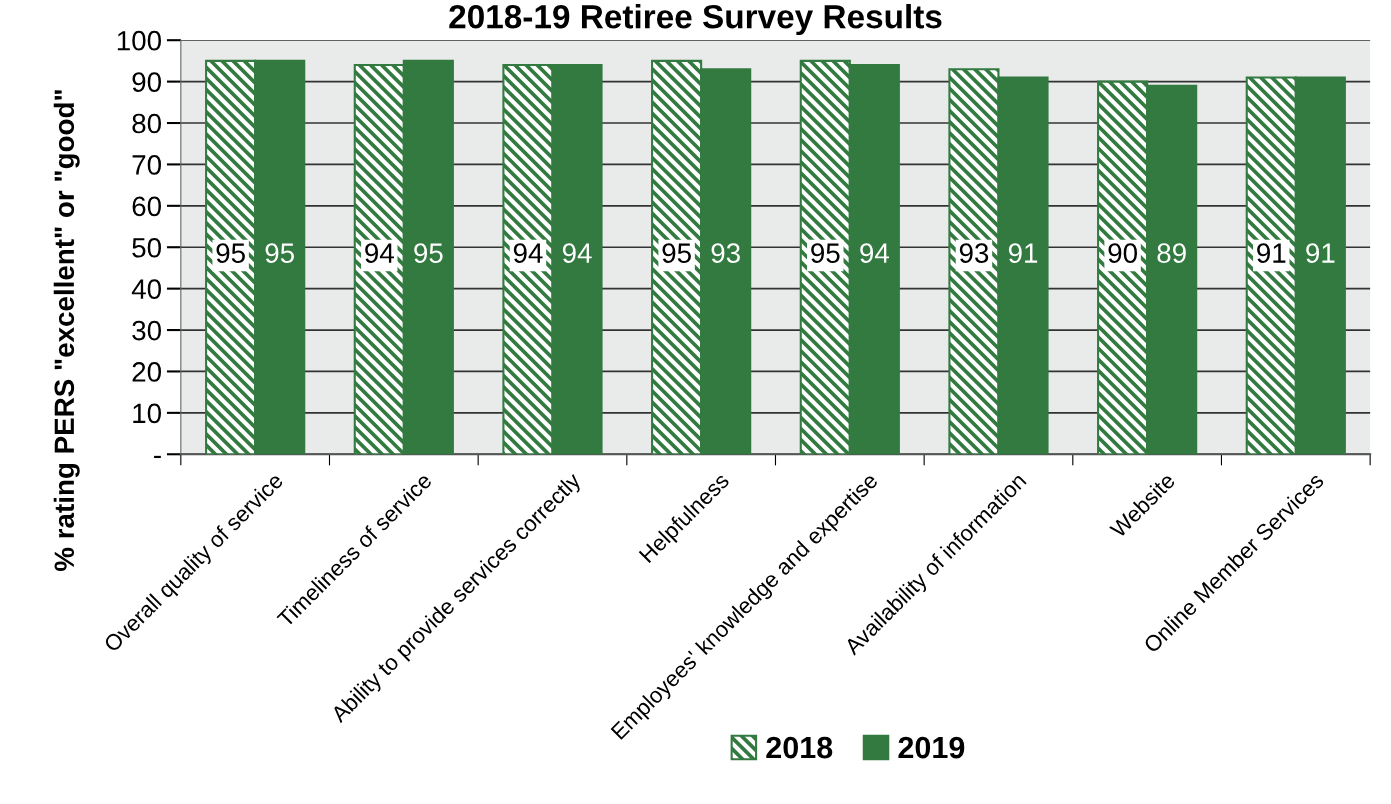  What do you see at coordinates (799, 747) in the screenshot?
I see `legend-label: 2018` at bounding box center [799, 747].